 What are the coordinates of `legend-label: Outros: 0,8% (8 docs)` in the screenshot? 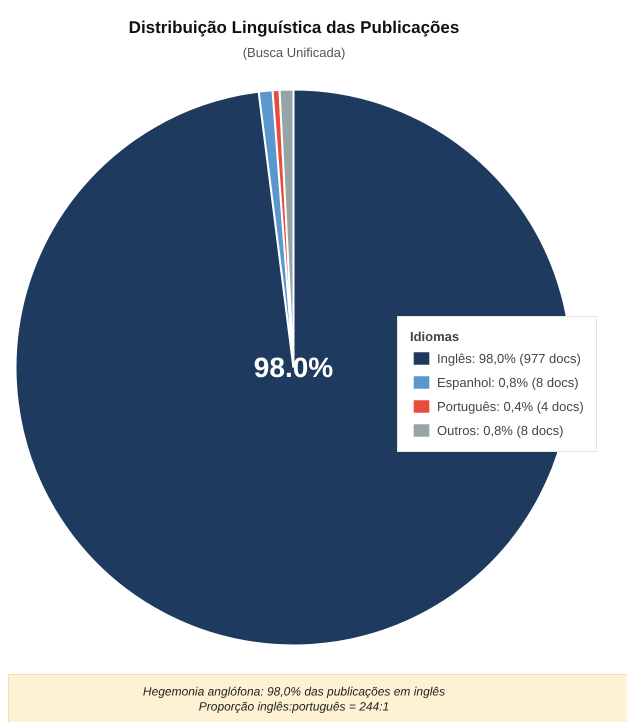 It's located at (500, 430).